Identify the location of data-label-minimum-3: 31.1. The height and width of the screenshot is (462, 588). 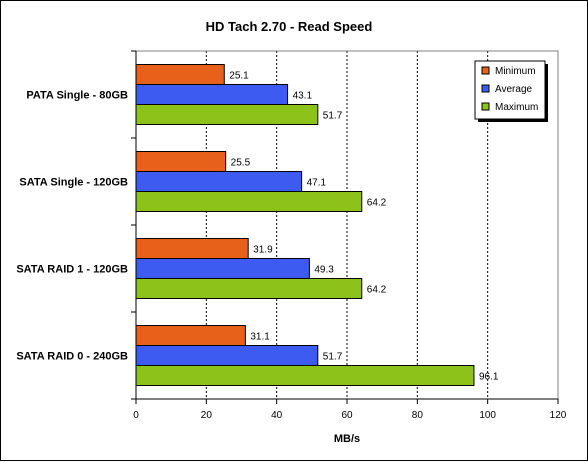
(260, 337).